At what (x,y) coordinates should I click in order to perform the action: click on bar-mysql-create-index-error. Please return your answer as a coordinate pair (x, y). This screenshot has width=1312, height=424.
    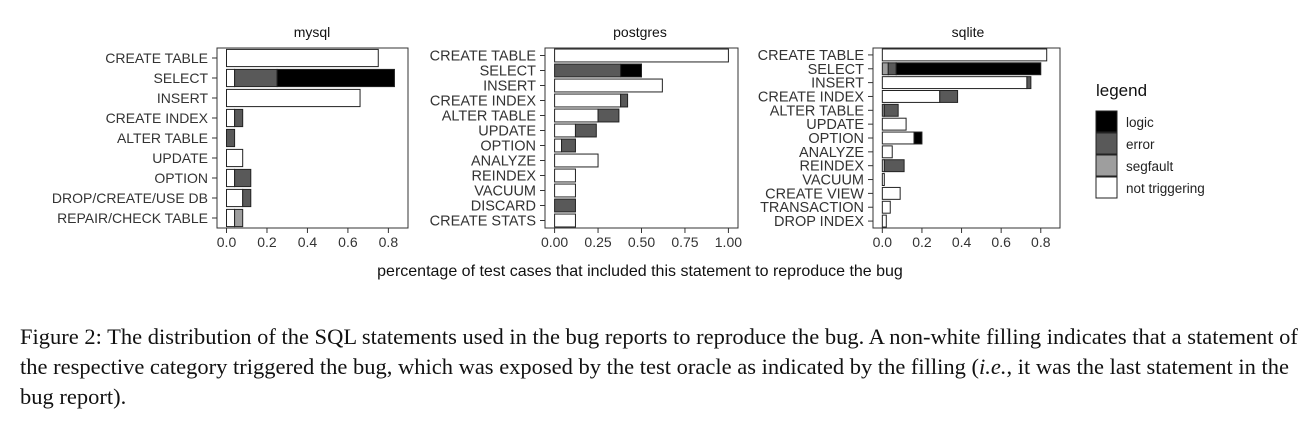
    Looking at the image, I should click on (239, 118).